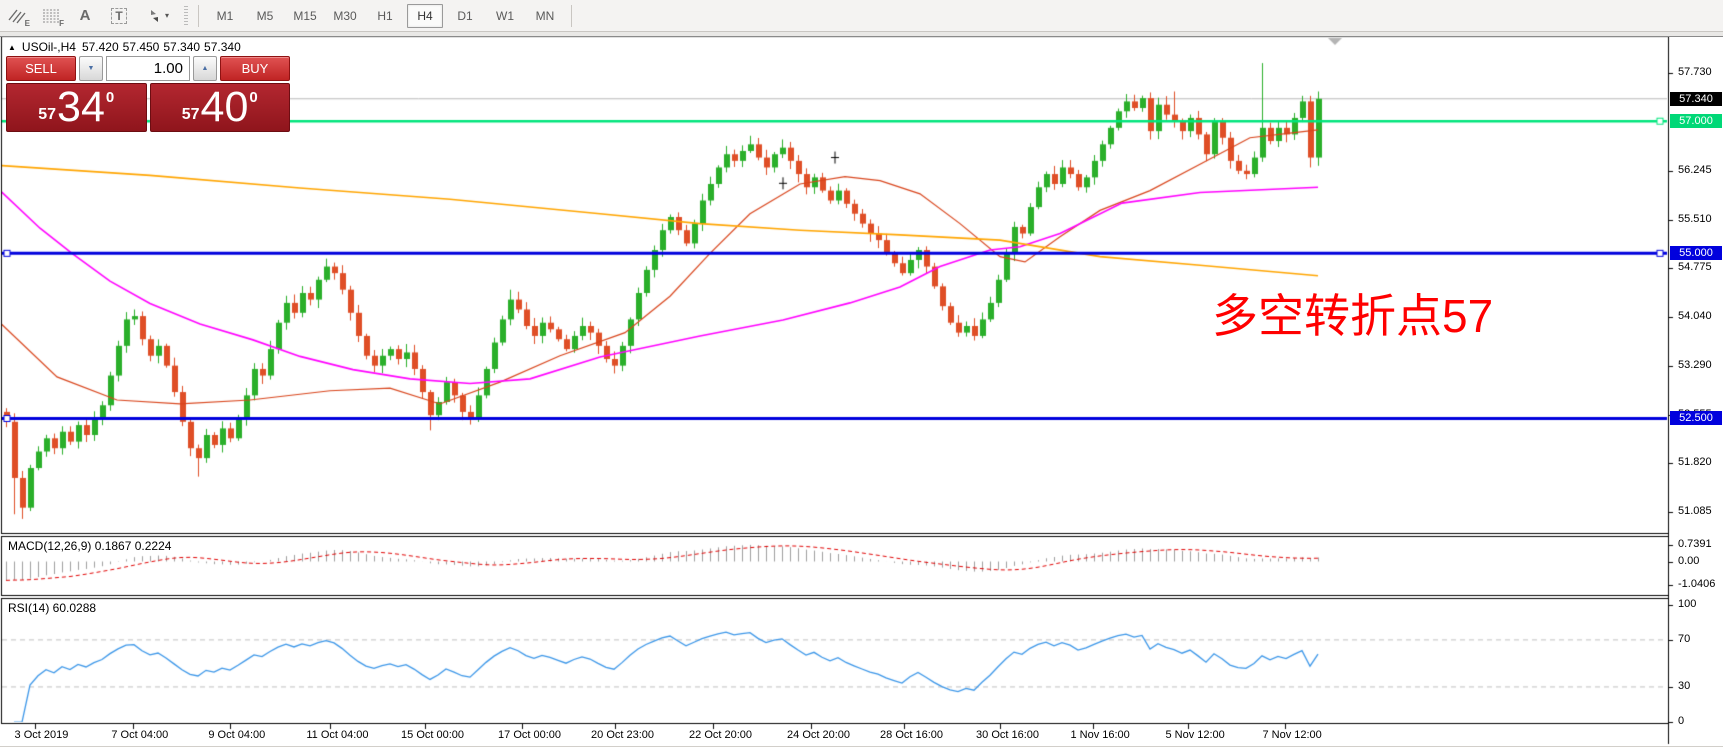 Image resolution: width=1723 pixels, height=750 pixels. I want to click on buy-button: BUY, so click(255, 68).